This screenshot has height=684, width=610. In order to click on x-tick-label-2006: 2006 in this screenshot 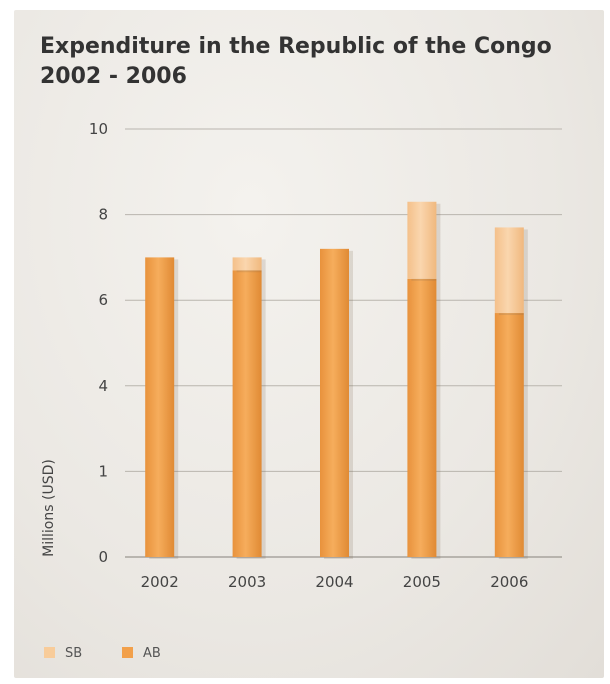, I will do `click(509, 582)`.